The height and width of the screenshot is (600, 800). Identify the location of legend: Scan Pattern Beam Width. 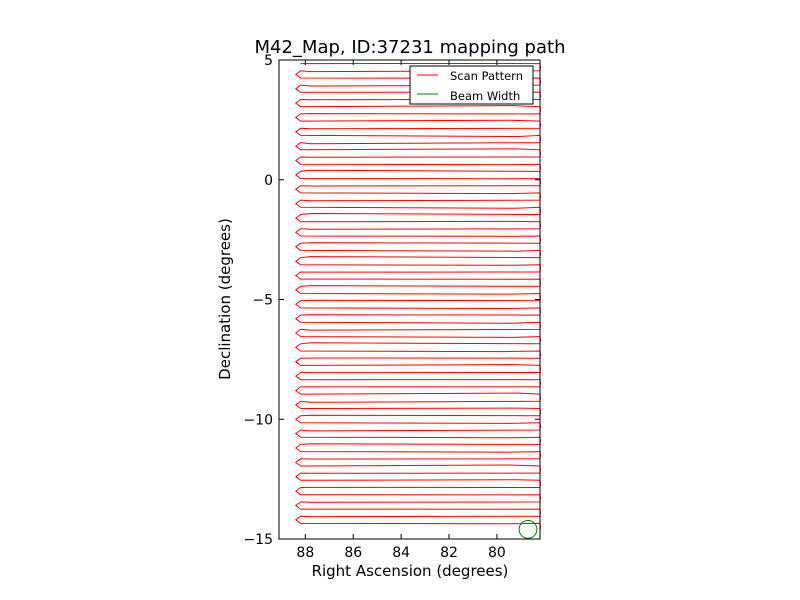
(471, 85).